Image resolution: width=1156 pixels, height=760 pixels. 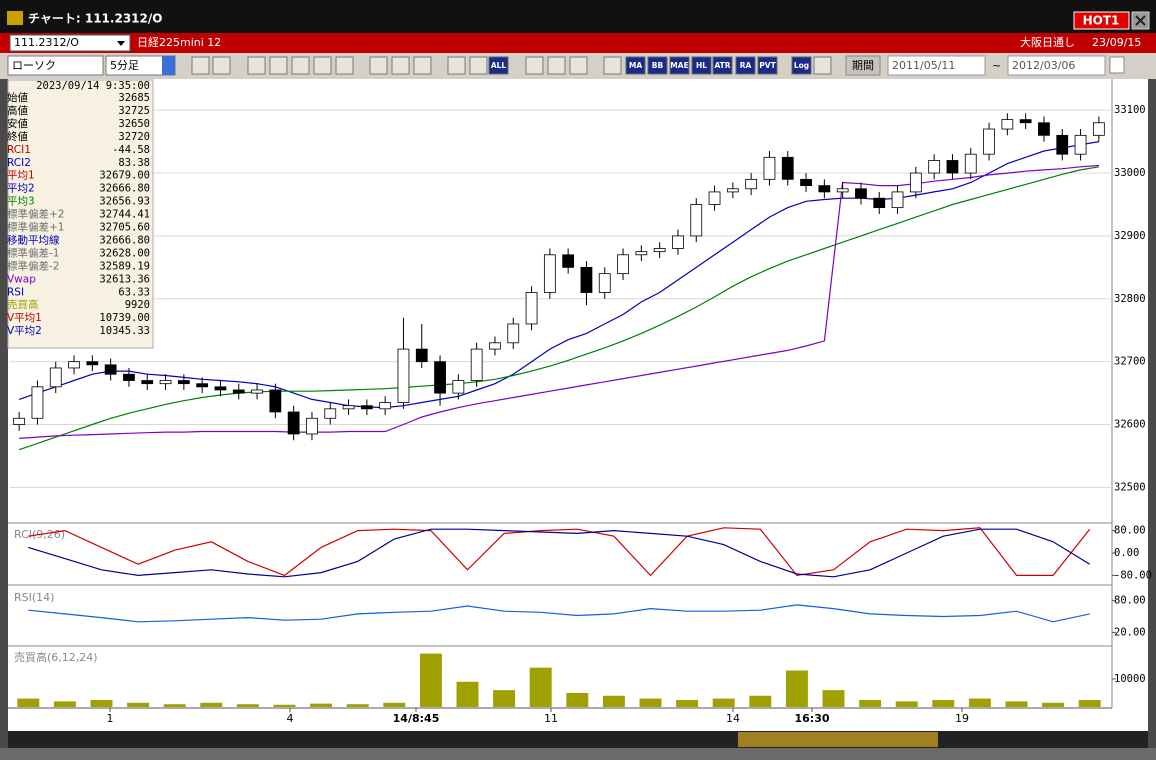 I want to click on info-panel, so click(x=80, y=214).